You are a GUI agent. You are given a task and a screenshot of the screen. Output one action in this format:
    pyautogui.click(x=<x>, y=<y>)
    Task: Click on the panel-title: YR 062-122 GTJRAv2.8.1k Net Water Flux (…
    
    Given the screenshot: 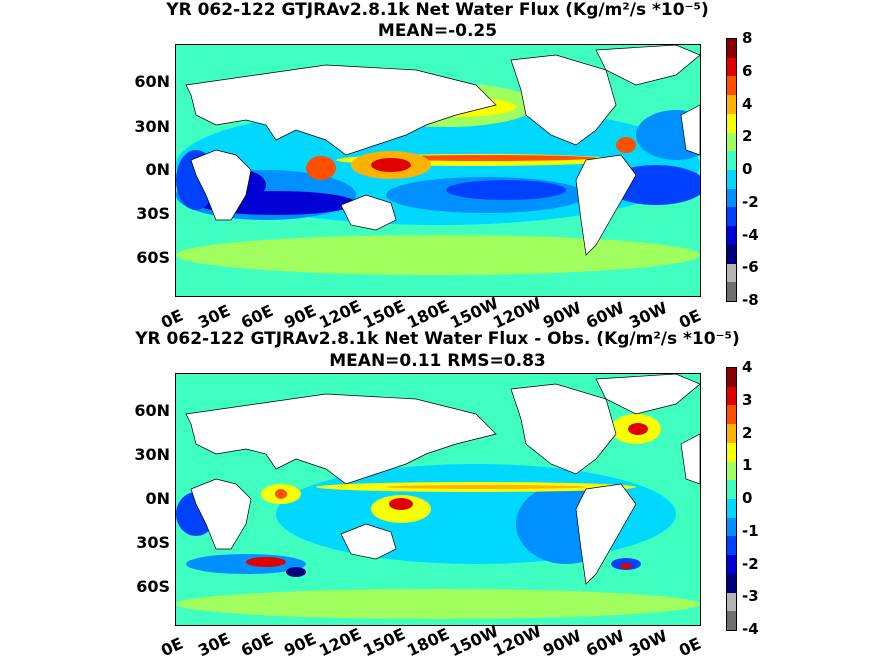 What is the action you would take?
    pyautogui.click(x=437, y=10)
    